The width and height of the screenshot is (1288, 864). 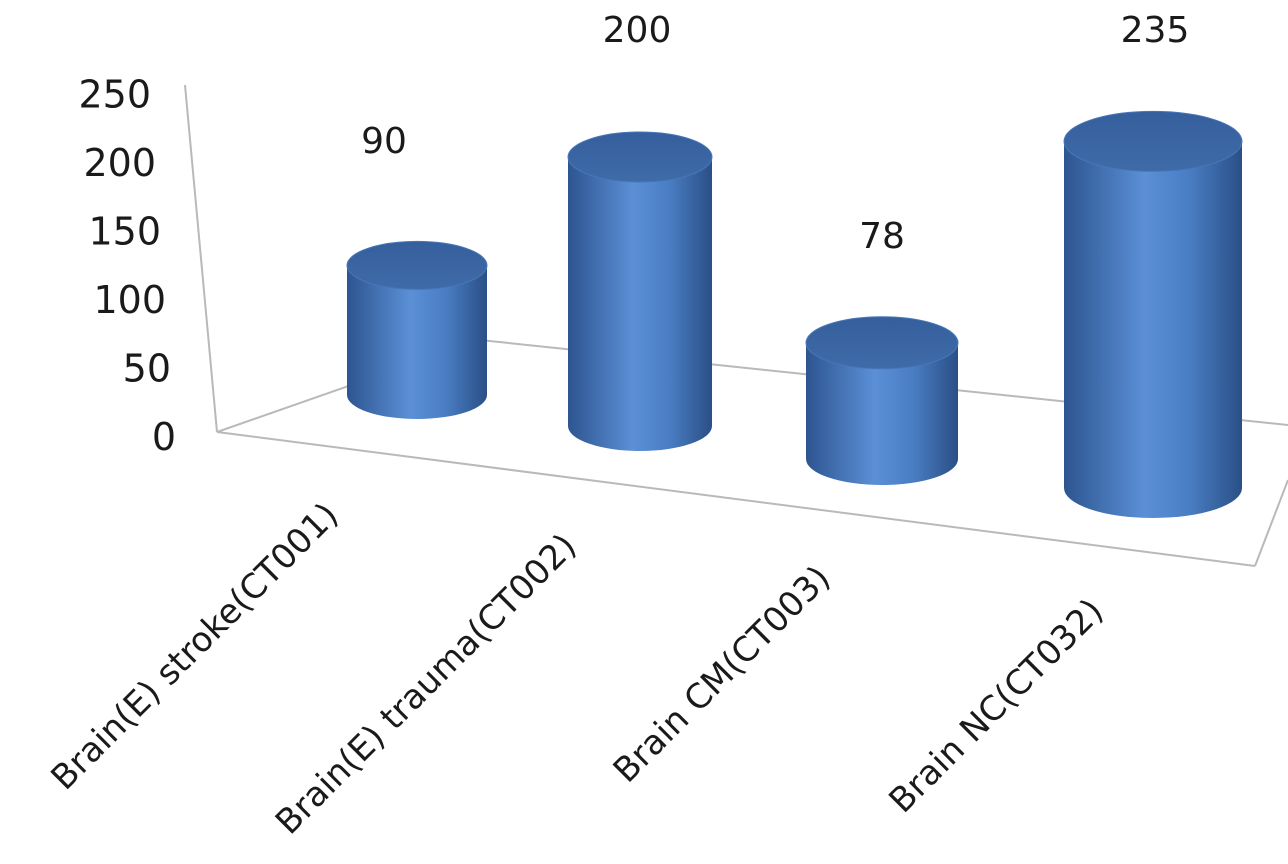 What do you see at coordinates (882, 236) in the screenshot?
I see `data-label: 78` at bounding box center [882, 236].